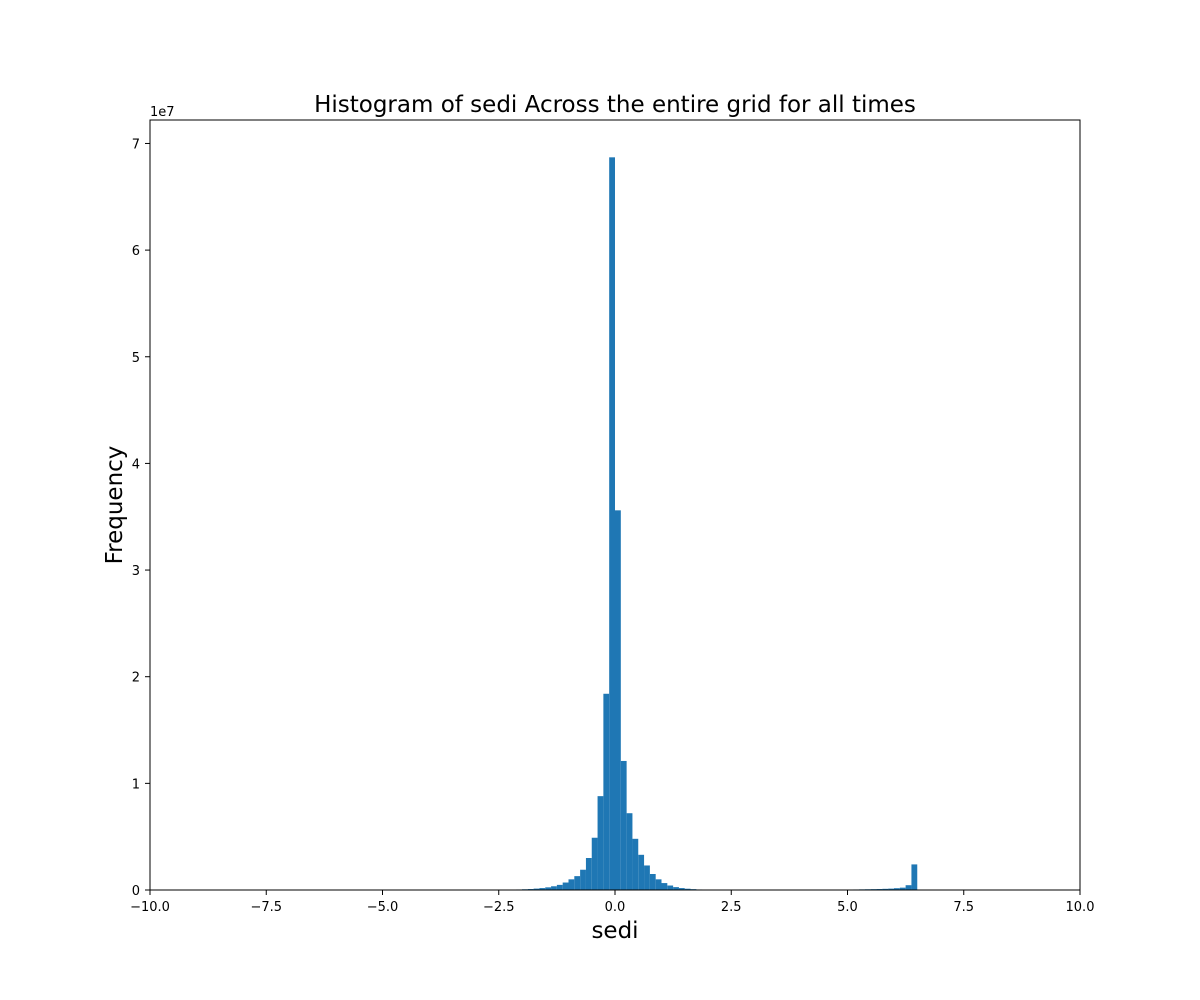  What do you see at coordinates (162, 112) in the screenshot?
I see `y-offset-label: 1e7` at bounding box center [162, 112].